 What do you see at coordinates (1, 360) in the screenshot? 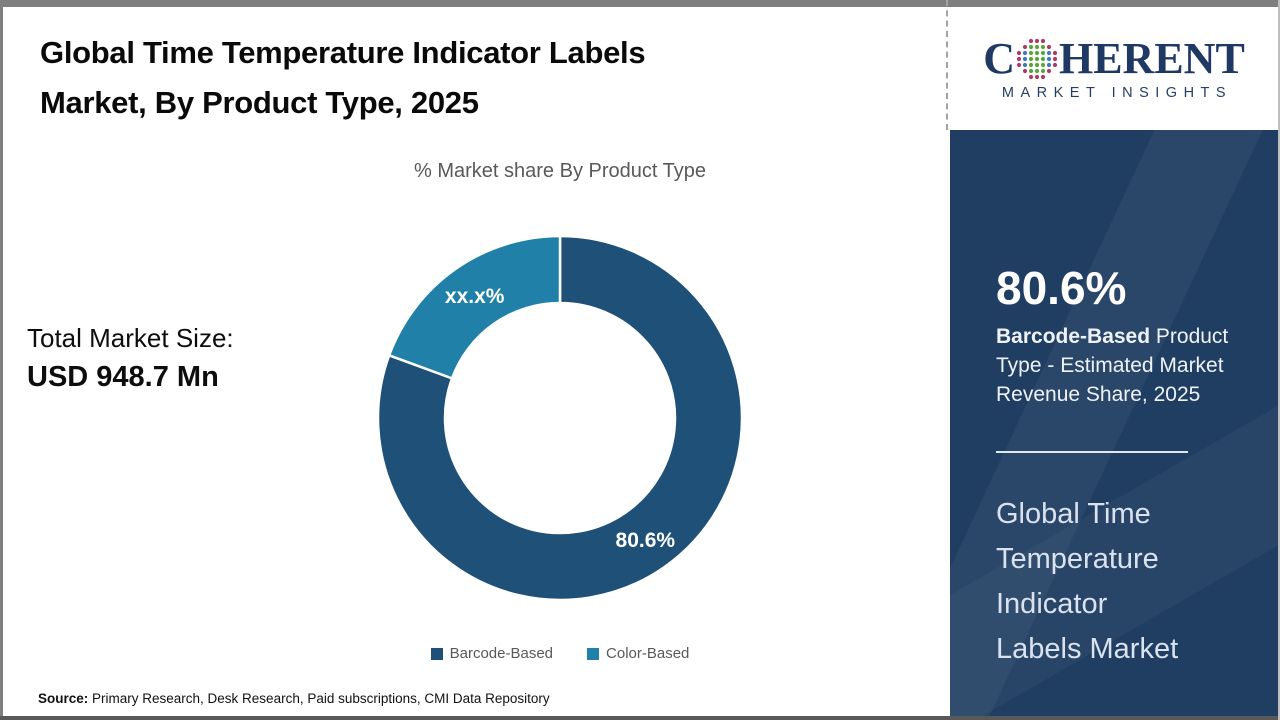
I see `page-border-left` at bounding box center [1, 360].